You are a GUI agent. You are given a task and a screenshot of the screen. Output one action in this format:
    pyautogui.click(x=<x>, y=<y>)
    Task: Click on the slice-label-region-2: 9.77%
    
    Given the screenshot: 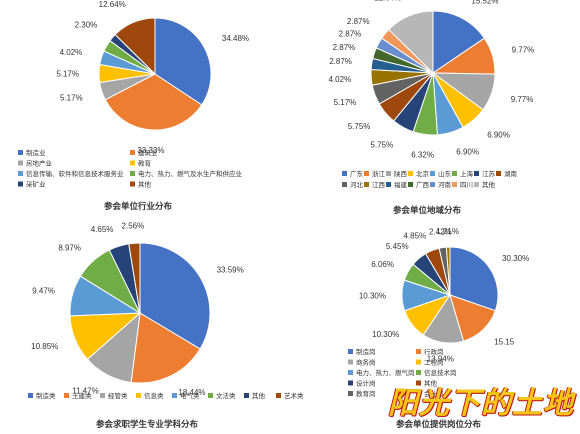 What is the action you would take?
    pyautogui.click(x=522, y=99)
    